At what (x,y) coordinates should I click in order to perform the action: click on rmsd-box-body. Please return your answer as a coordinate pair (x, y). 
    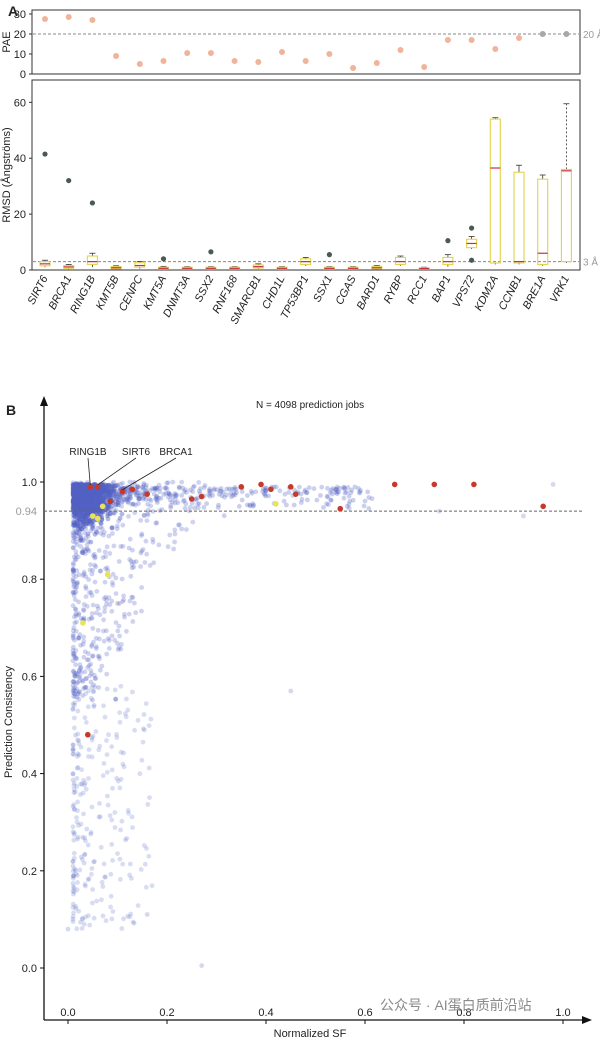
    Looking at the image, I should click on (543, 221).